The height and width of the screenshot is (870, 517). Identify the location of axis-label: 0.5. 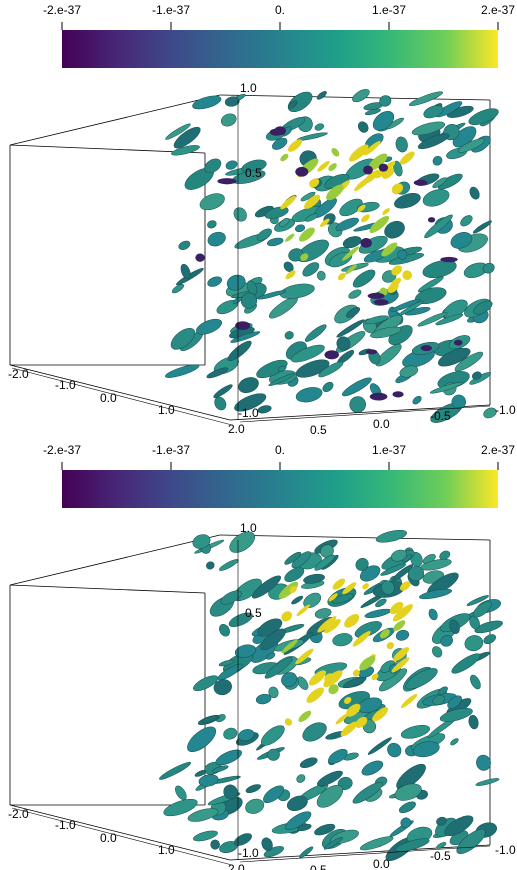
(253, 613).